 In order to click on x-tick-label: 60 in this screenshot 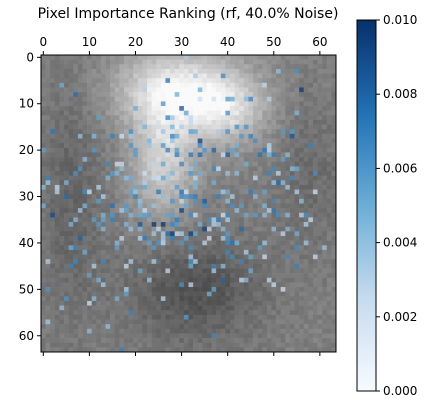, I will do `click(319, 42)`.